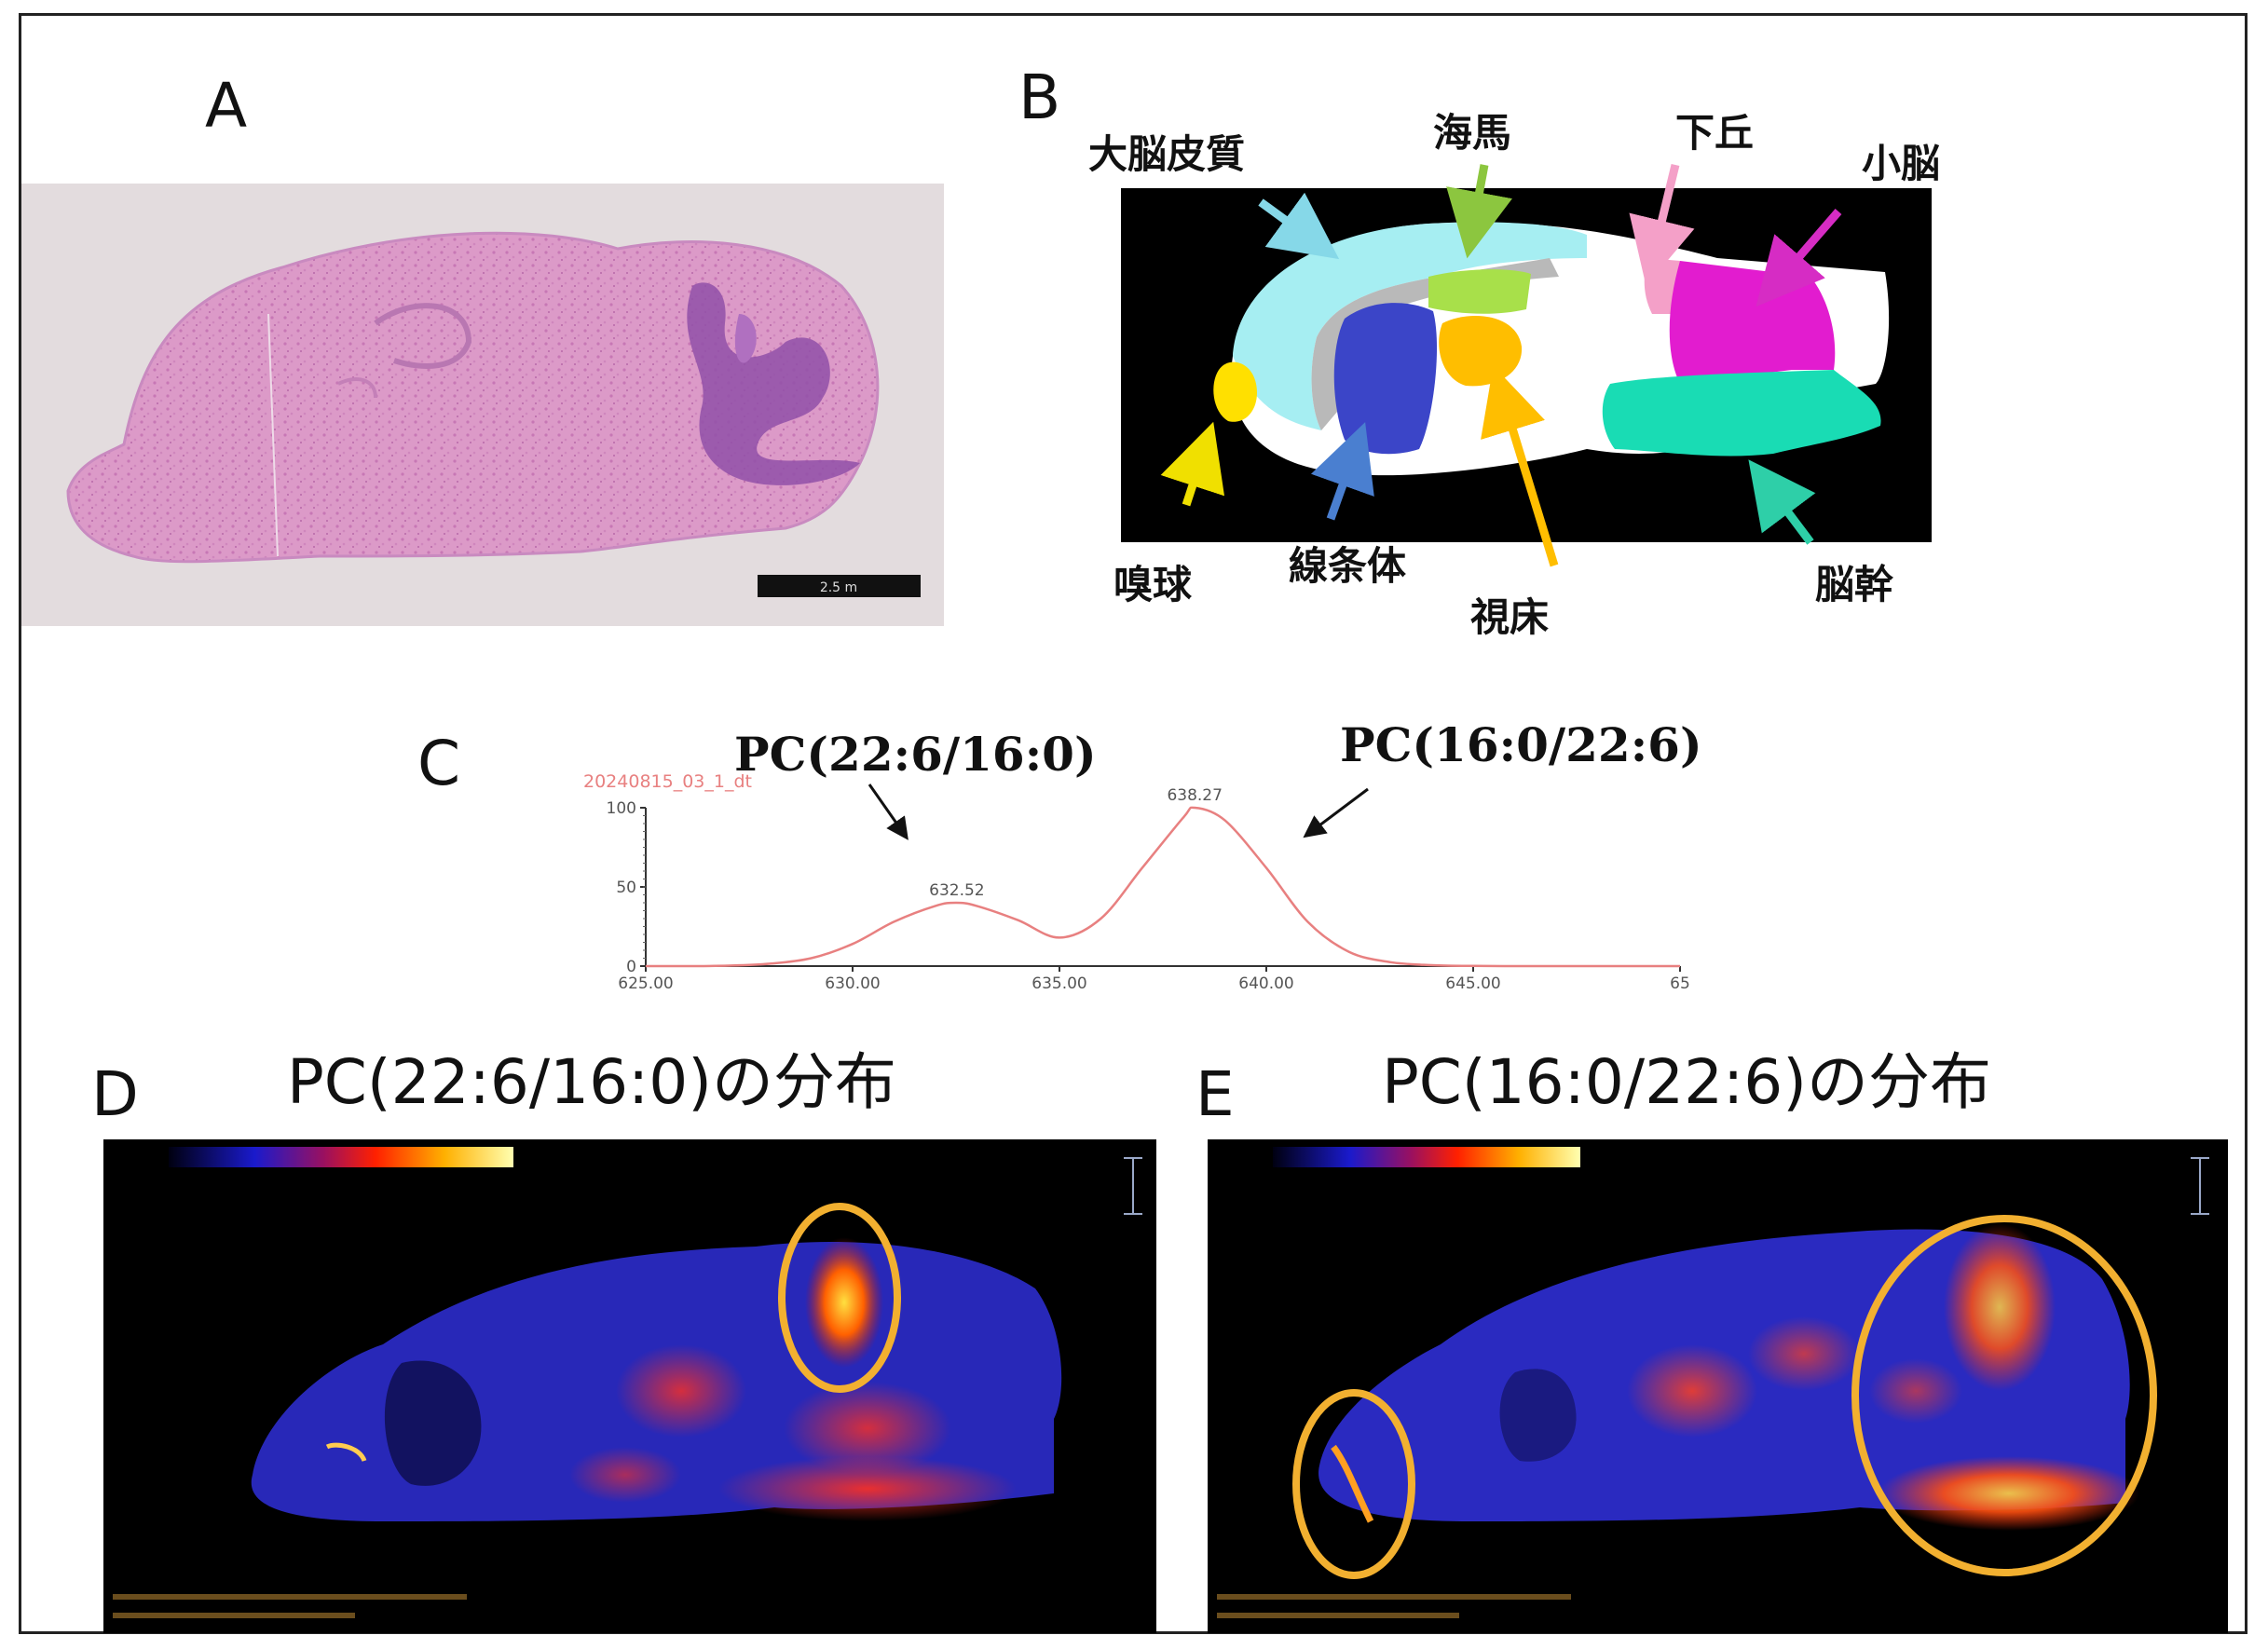  What do you see at coordinates (2004, 1395) in the screenshot?
I see `highlight-ellipse-cerebellum-e` at bounding box center [2004, 1395].